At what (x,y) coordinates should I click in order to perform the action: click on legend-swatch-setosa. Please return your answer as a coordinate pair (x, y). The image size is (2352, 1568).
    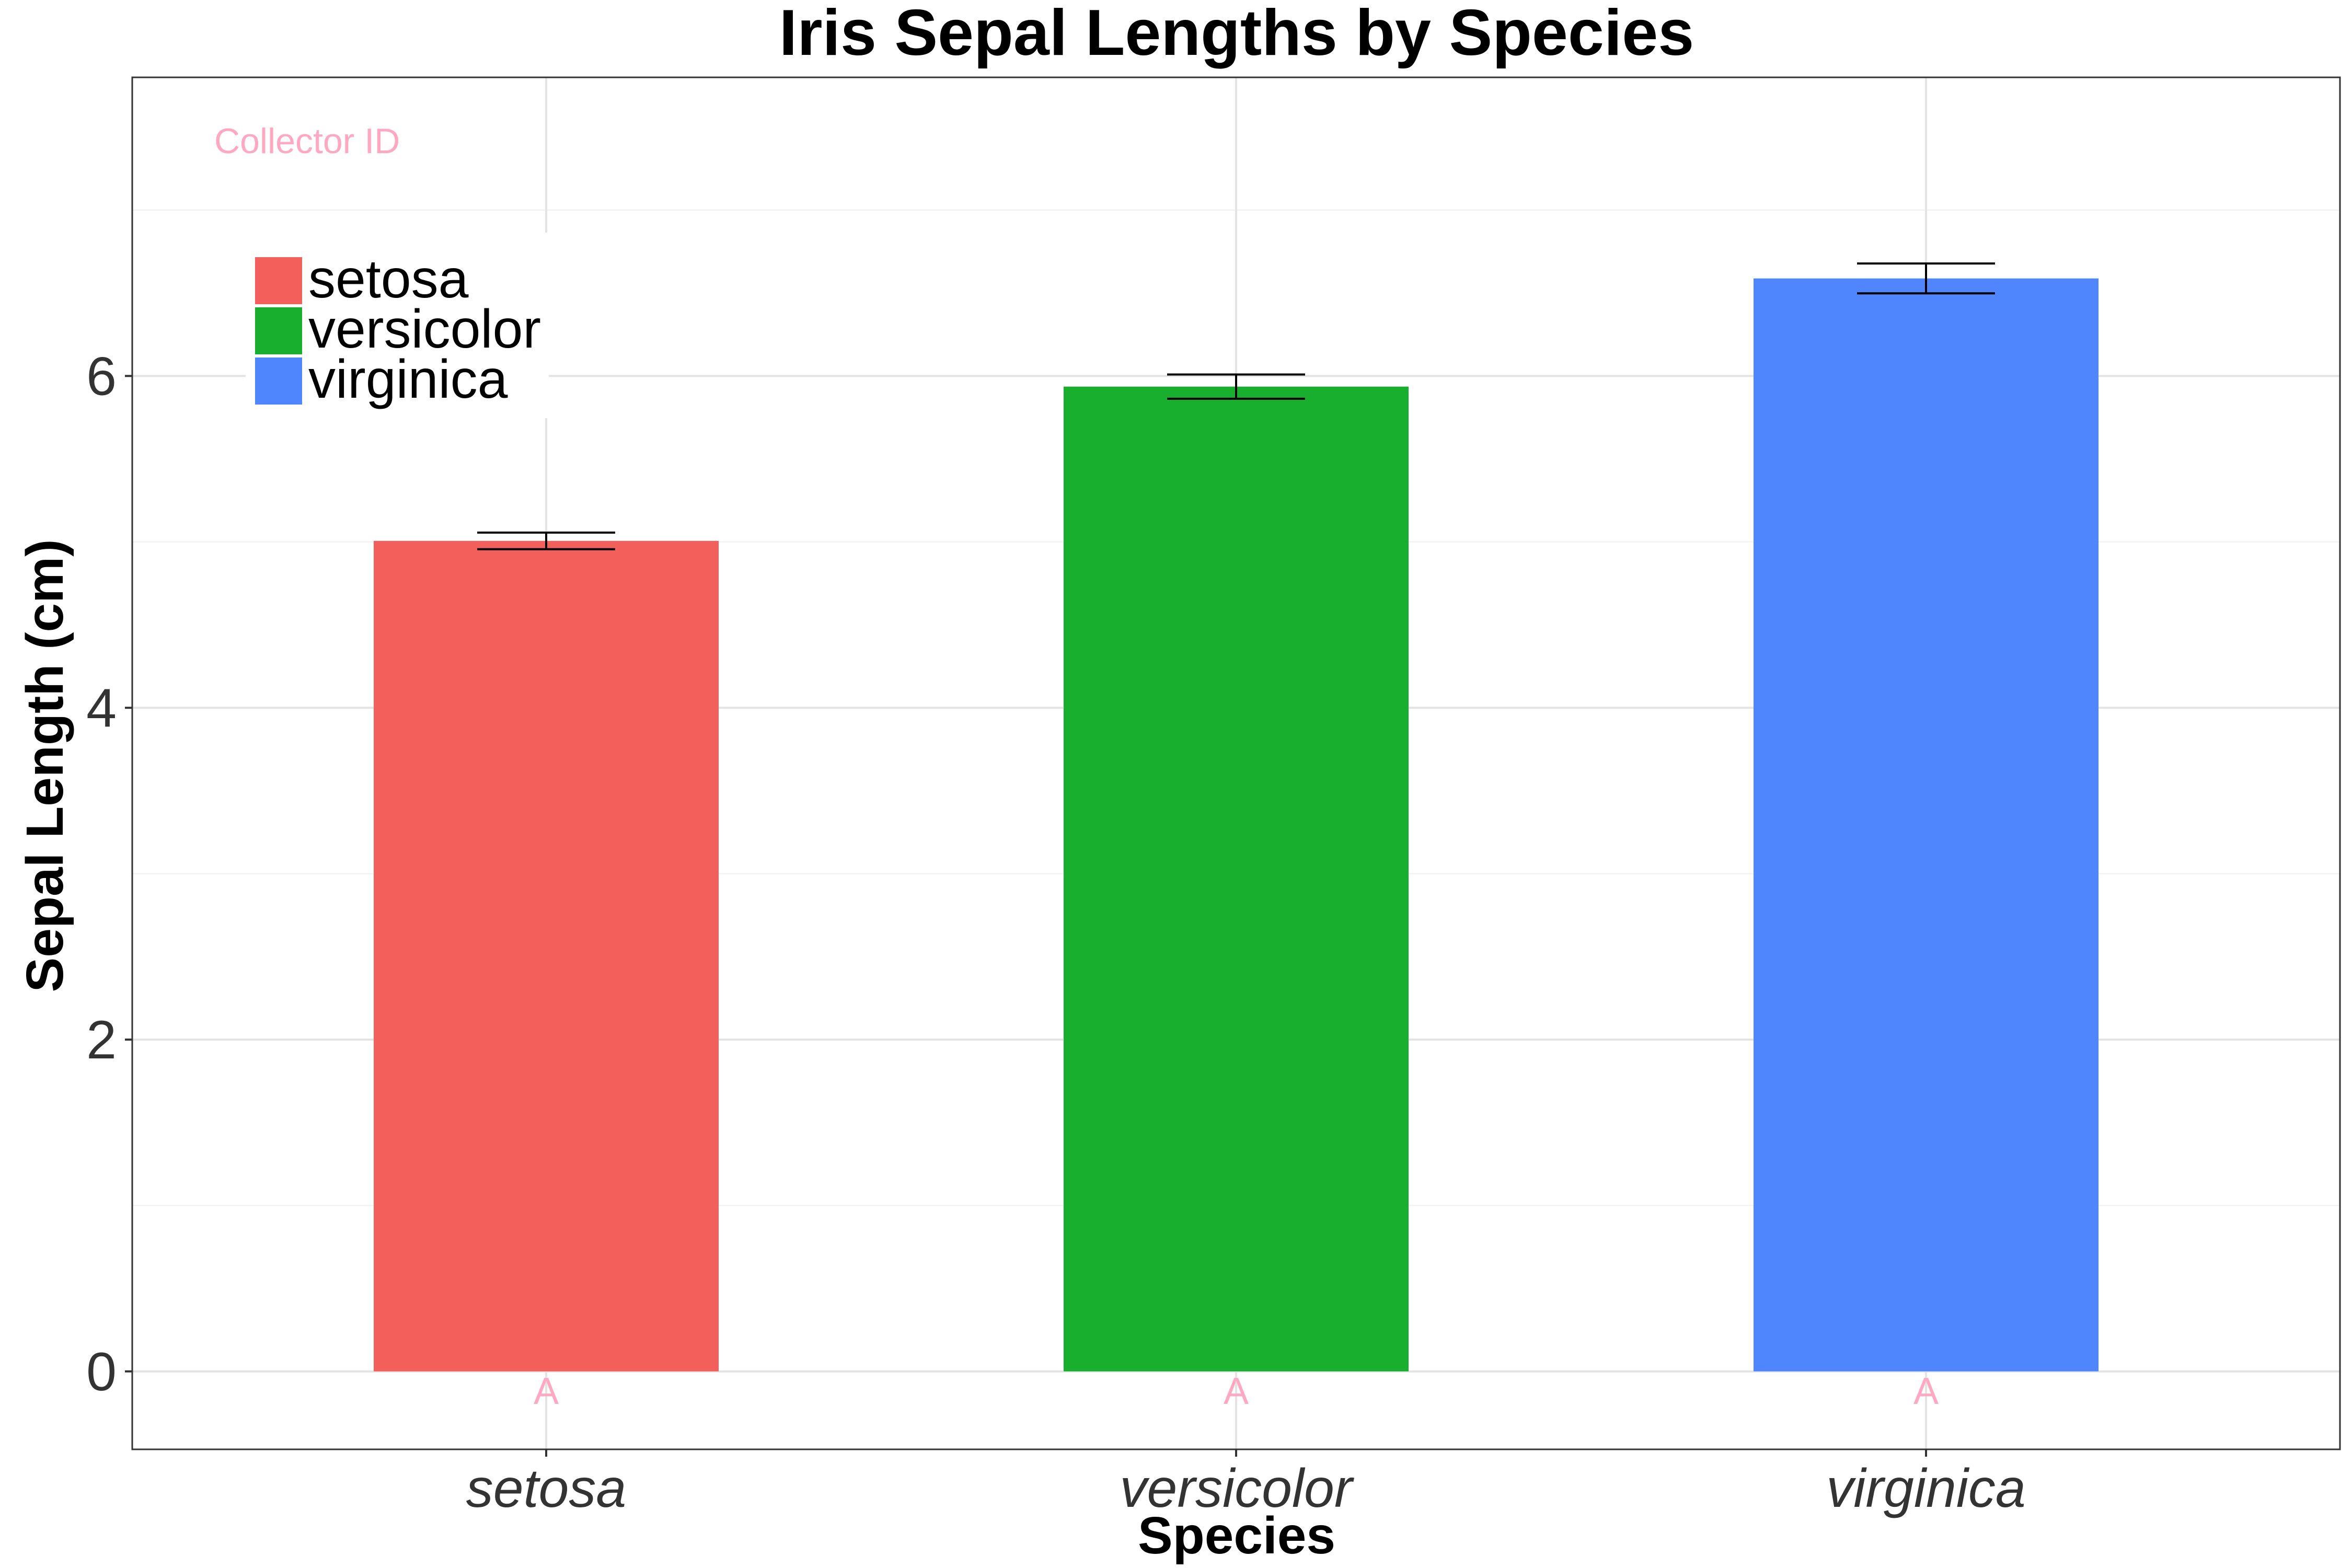
    Looking at the image, I should click on (278, 280).